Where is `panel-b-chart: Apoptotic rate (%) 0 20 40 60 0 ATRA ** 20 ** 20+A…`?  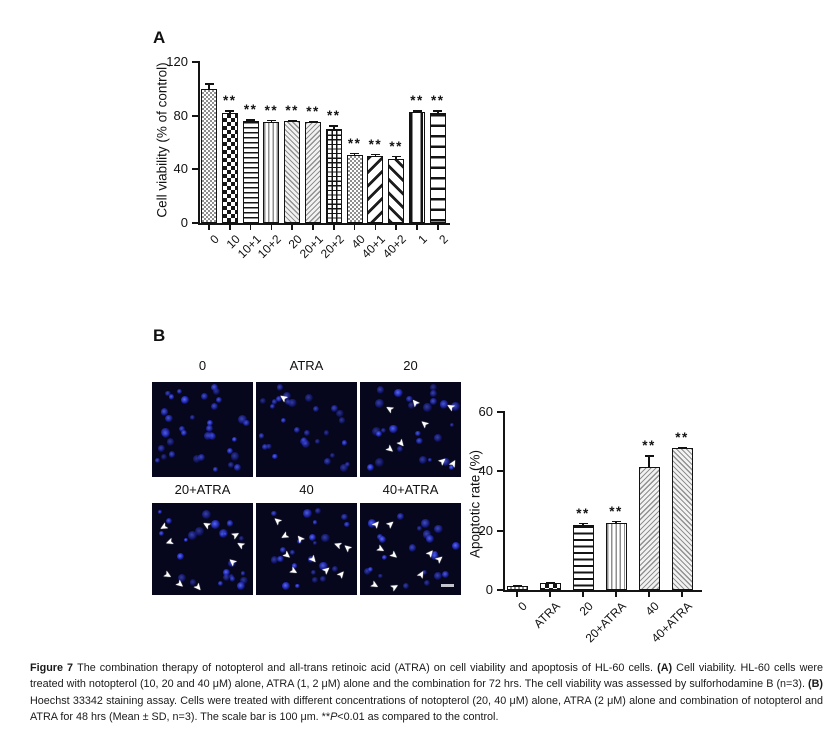 panel-b-chart: Apoptotic rate (%) 0 20 40 60 0 ATRA ** 20 ** 20+A… is located at coordinates (617, 534).